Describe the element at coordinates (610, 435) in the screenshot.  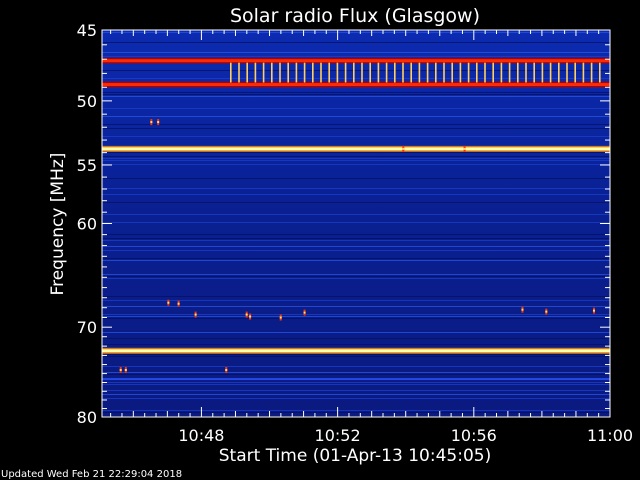
I see `x-tick-label: 11:00` at that location.